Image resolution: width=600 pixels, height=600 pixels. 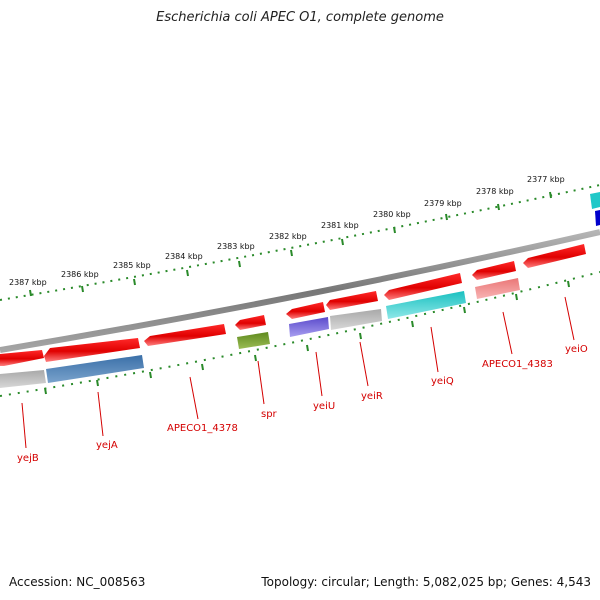 I want to click on gene-label-yejA: yejA, so click(x=107, y=445).